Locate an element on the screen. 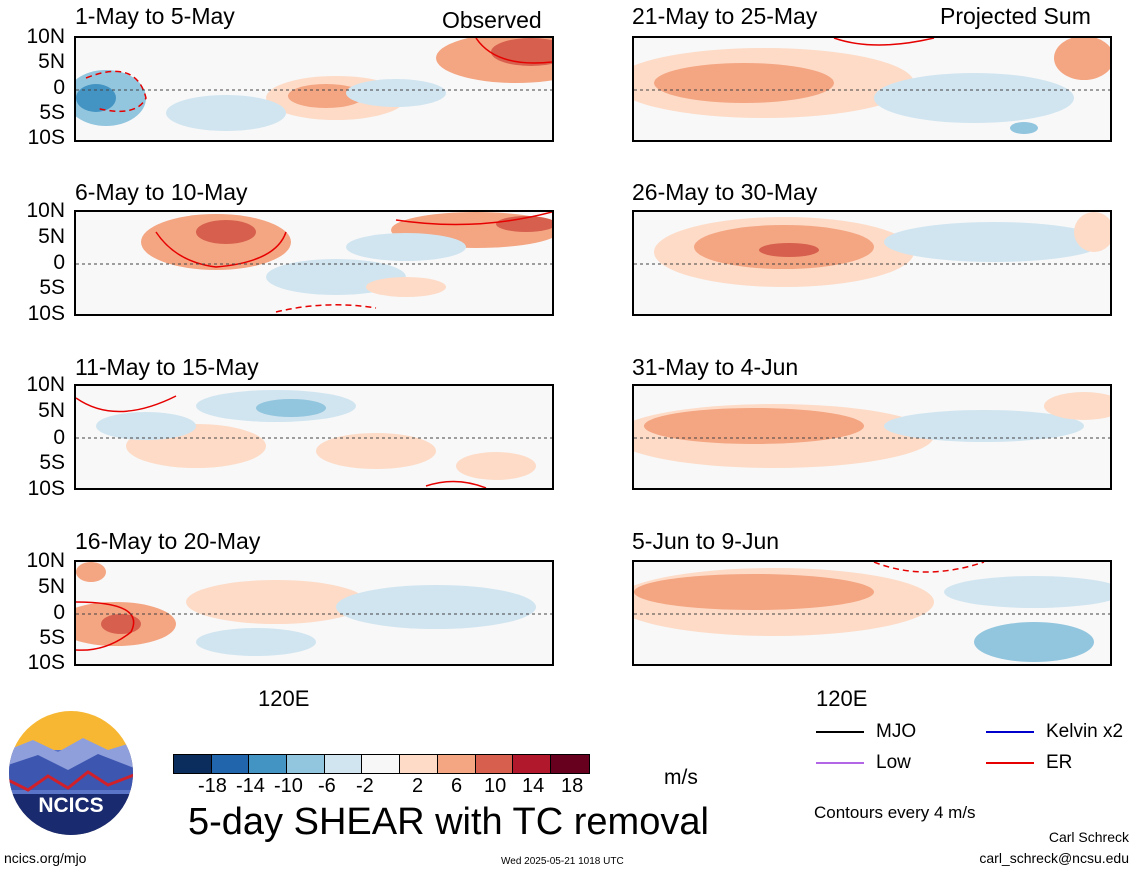 Image resolution: width=1135 pixels, height=873 pixels. legend-line-low is located at coordinates (840, 763).